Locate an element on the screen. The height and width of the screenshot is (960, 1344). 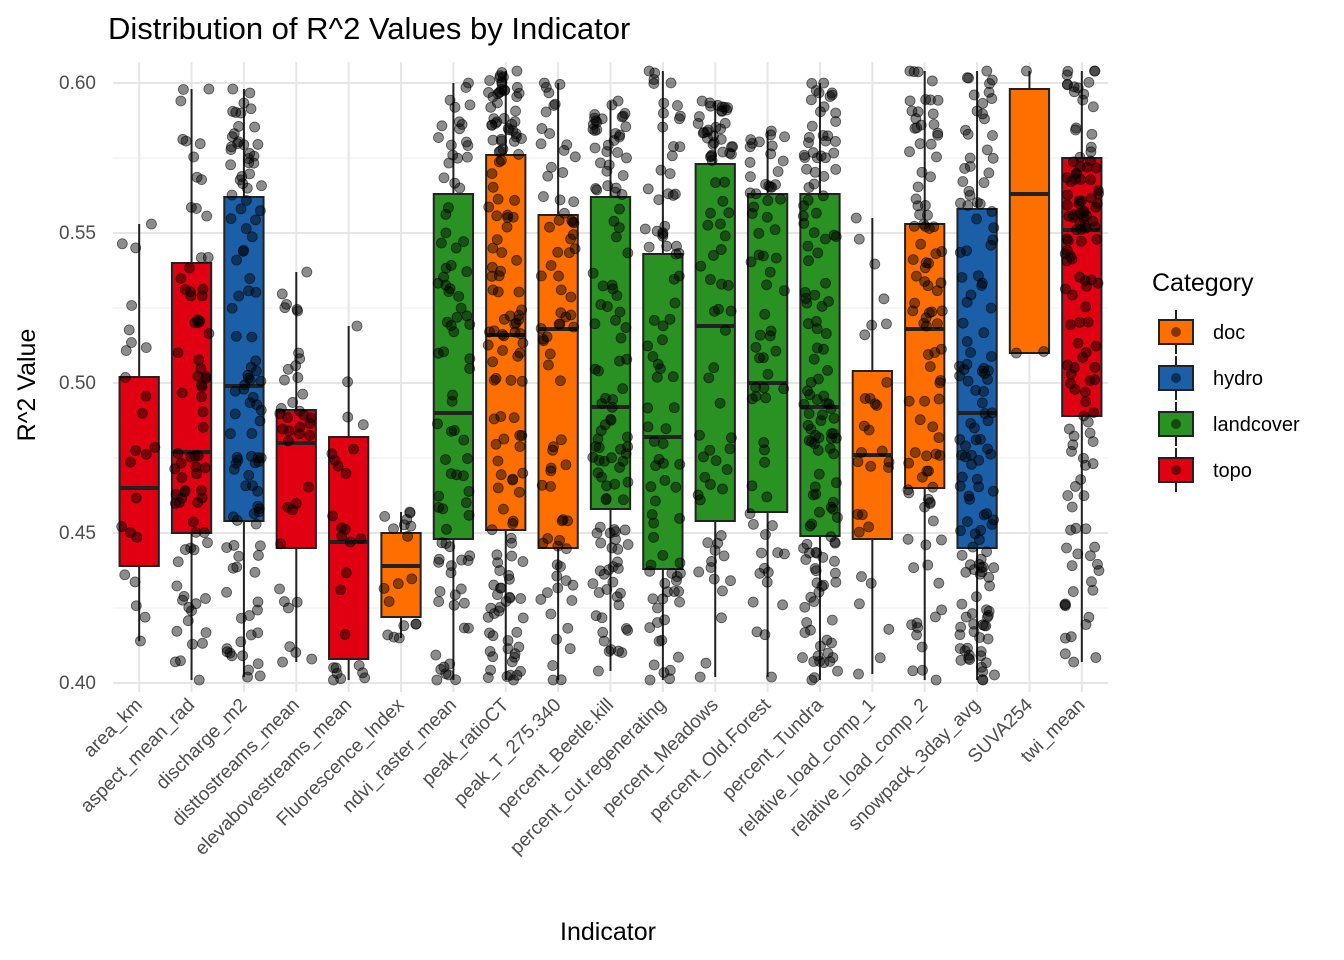
box-SUVA254 is located at coordinates (1029, 212).